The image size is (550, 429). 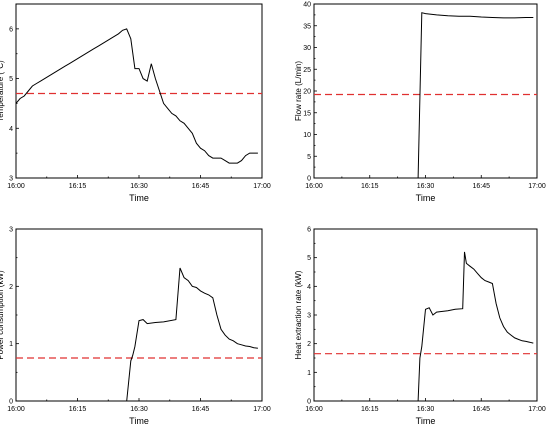 What do you see at coordinates (307, 5) in the screenshot?
I see `y-tick-label: 40` at bounding box center [307, 5].